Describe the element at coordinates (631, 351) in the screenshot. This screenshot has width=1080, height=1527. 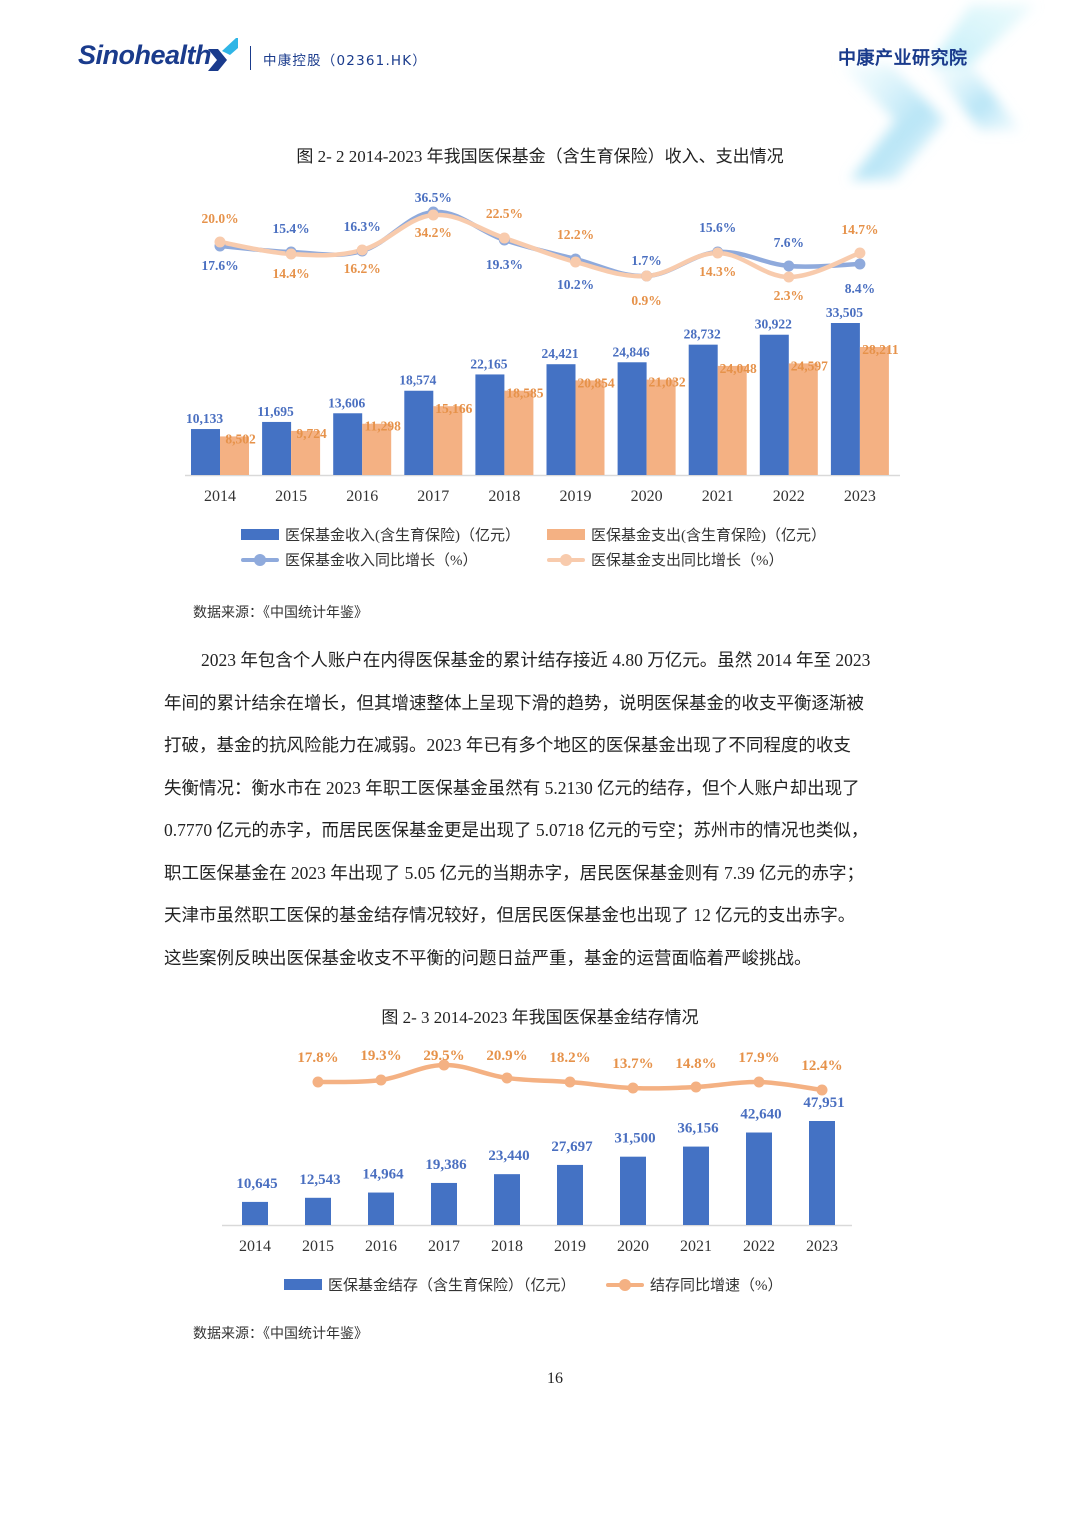
I see `income-value-label: 24,846` at that location.